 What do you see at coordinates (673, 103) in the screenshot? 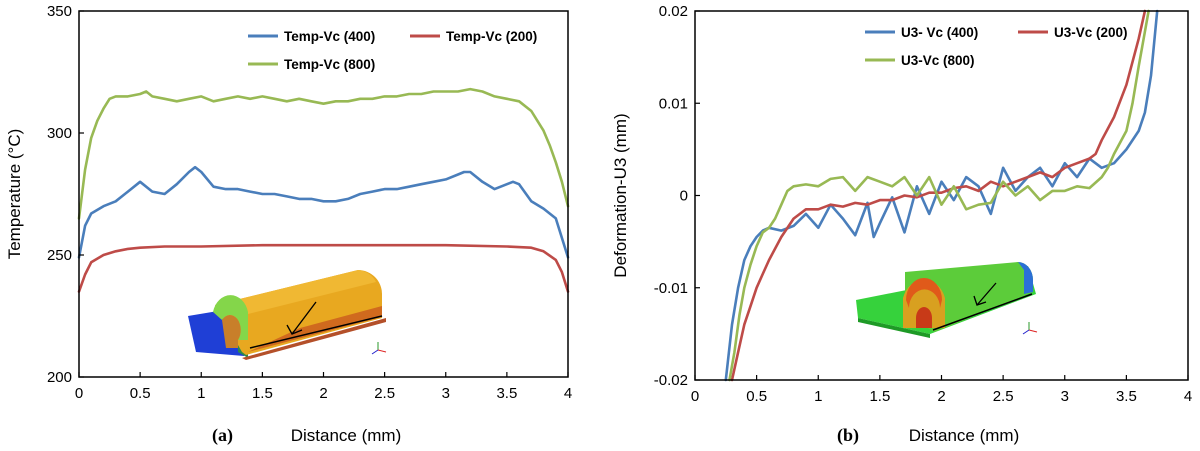
I see `u3-y-tick-label: 0.01` at bounding box center [673, 103].